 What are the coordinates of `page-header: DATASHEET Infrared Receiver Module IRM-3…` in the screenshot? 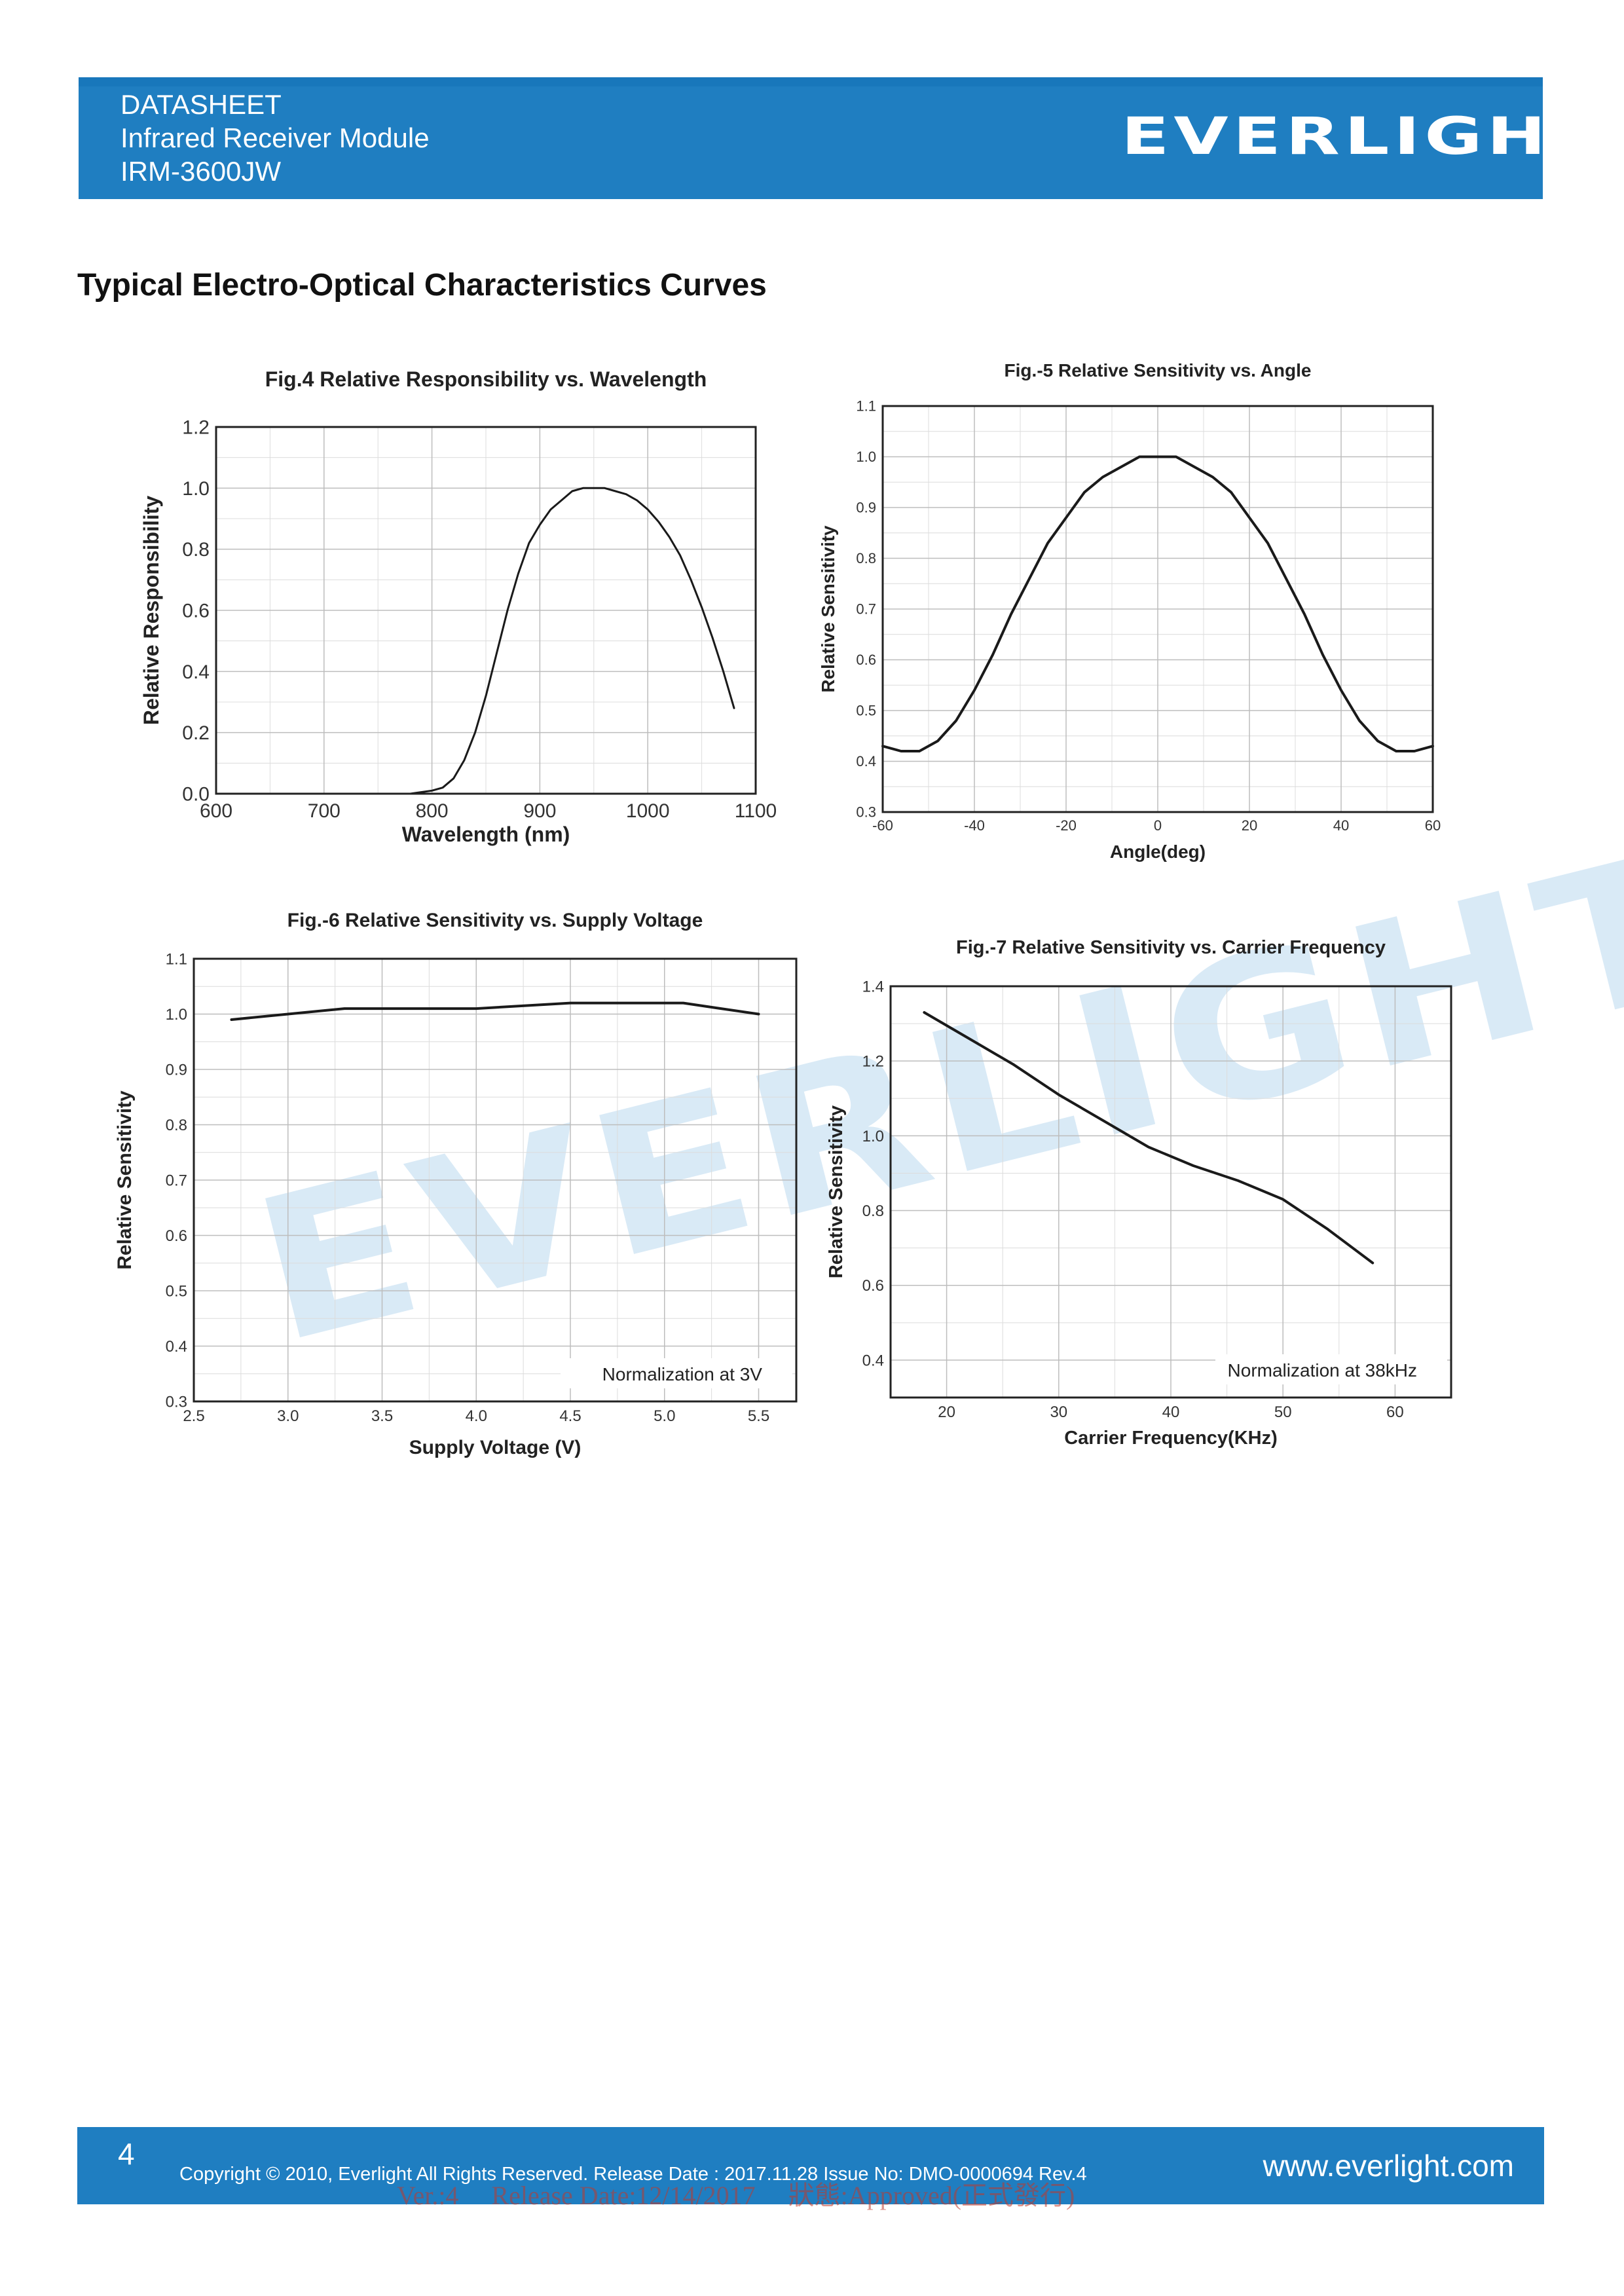 It's located at (838, 138).